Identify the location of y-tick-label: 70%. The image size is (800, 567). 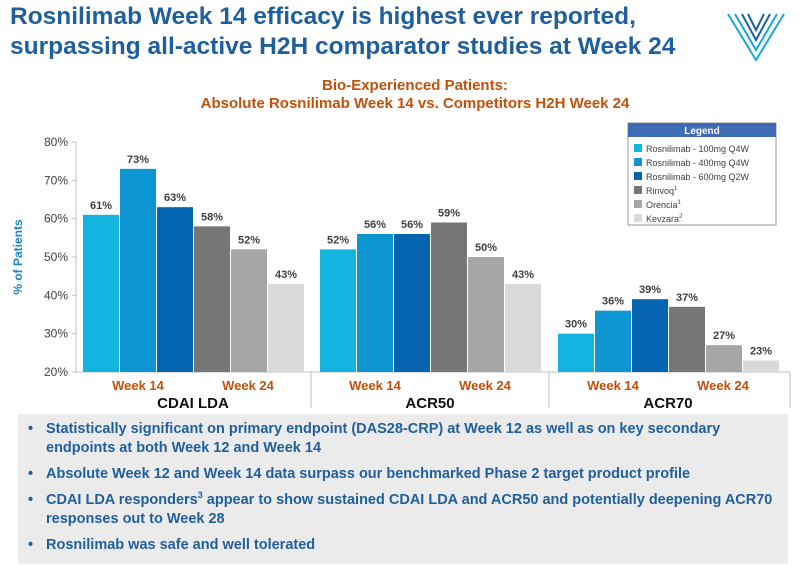
(56, 180).